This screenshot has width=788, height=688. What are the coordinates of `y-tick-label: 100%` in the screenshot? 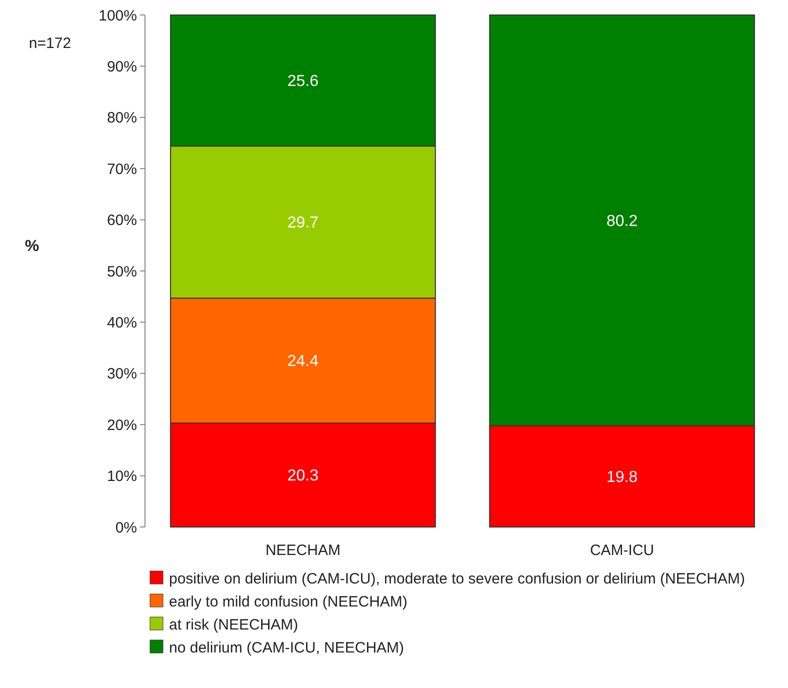 It's located at (117, 15).